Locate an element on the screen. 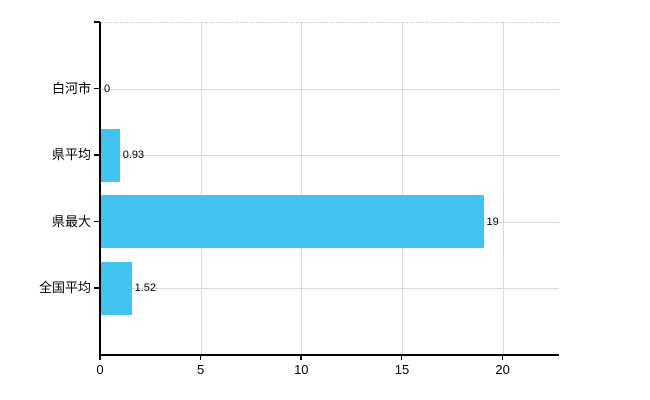  x-tick-label: 0 is located at coordinates (100, 369).